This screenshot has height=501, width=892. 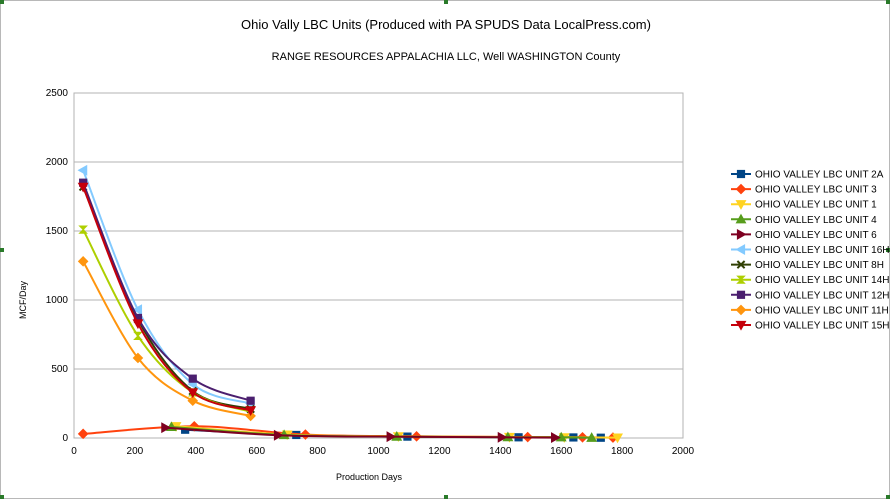 What do you see at coordinates (317, 451) in the screenshot?
I see `x-tick-label: 800` at bounding box center [317, 451].